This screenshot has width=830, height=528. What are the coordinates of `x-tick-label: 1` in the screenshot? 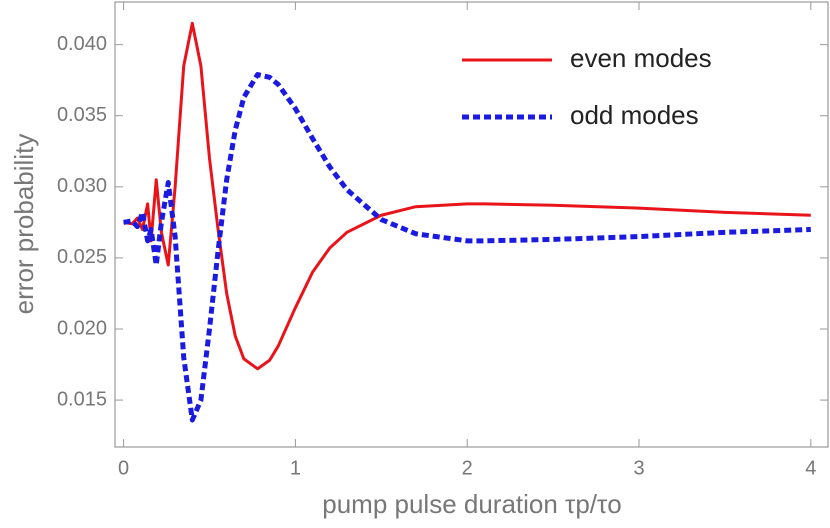 It's located at (295, 468).